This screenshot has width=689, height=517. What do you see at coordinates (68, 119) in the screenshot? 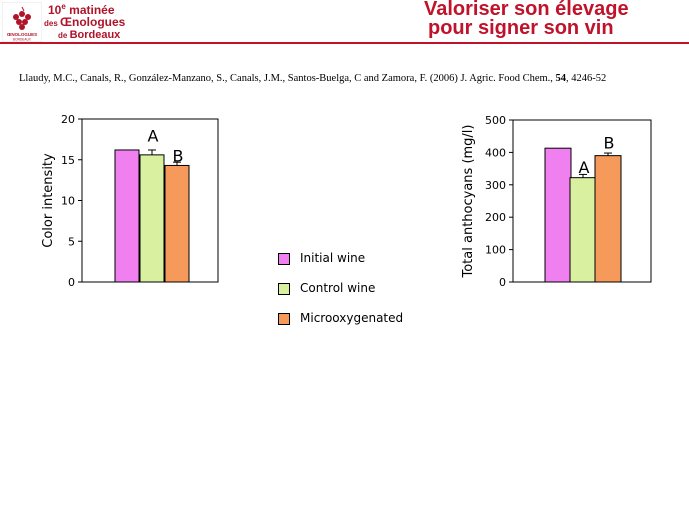
I see `chart1-ytick-label-4: 20` at bounding box center [68, 119].